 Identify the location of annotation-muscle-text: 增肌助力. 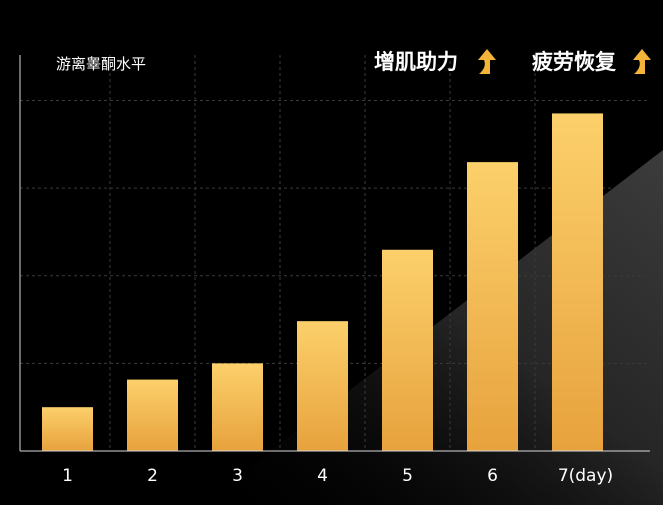
(416, 62).